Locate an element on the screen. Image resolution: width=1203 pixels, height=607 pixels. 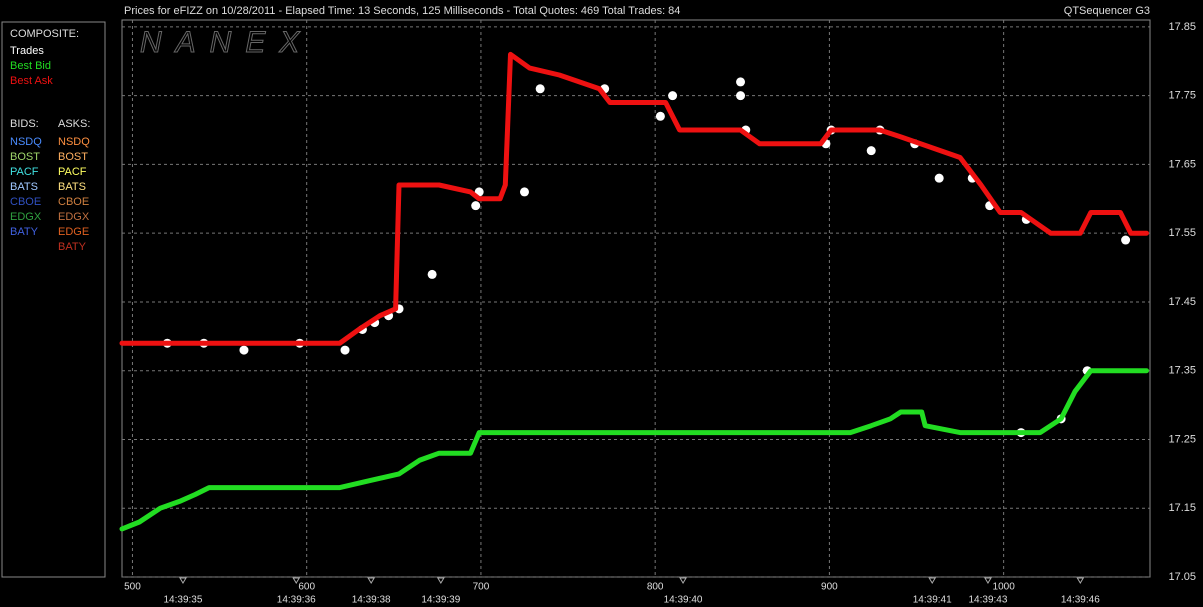
legend-bids-title: BIDS: is located at coordinates (24, 124).